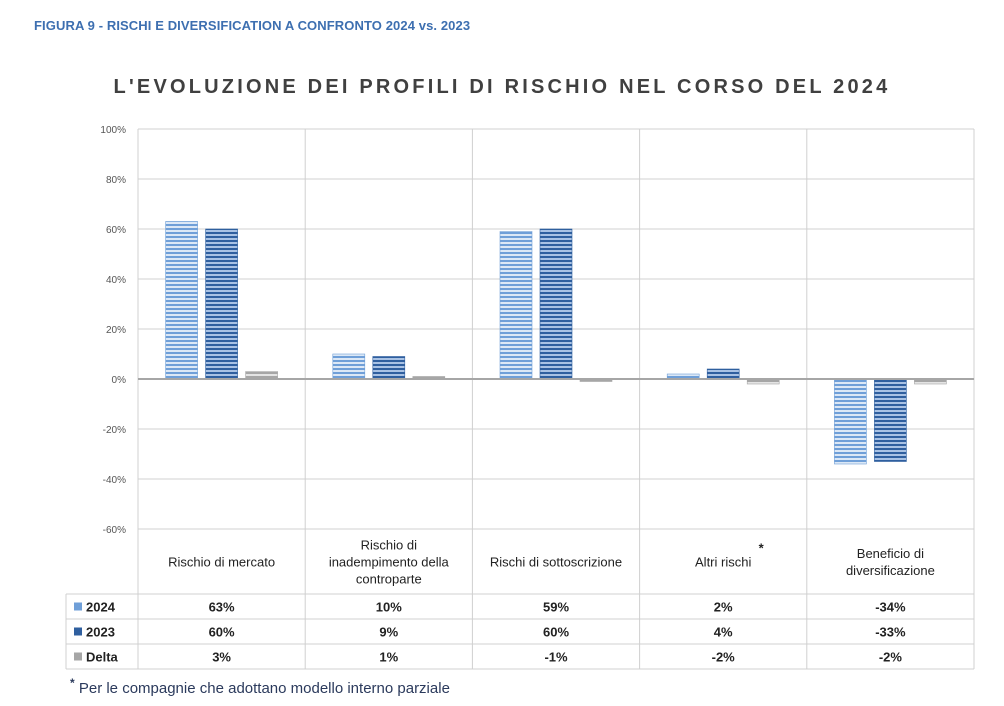 Image resolution: width=1004 pixels, height=706 pixels. I want to click on data-label: -34%, so click(890, 607).